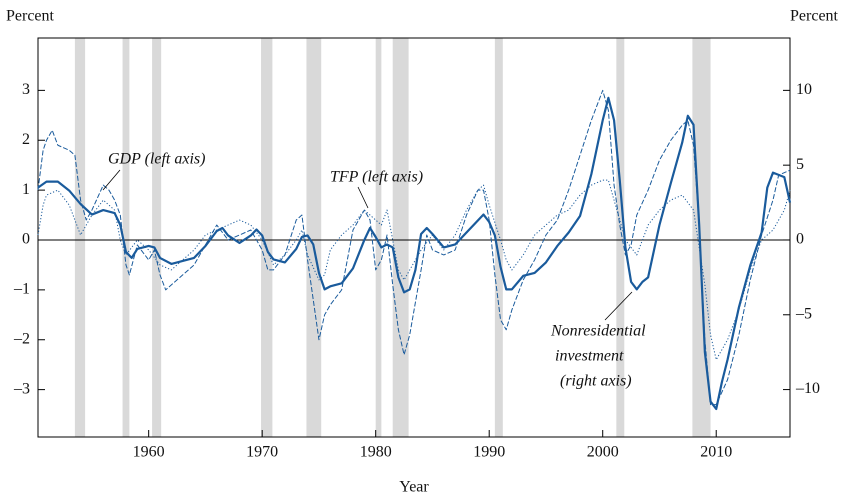 The image size is (844, 499). What do you see at coordinates (598, 331) in the screenshot?
I see `annotation: Nonresidential` at bounding box center [598, 331].